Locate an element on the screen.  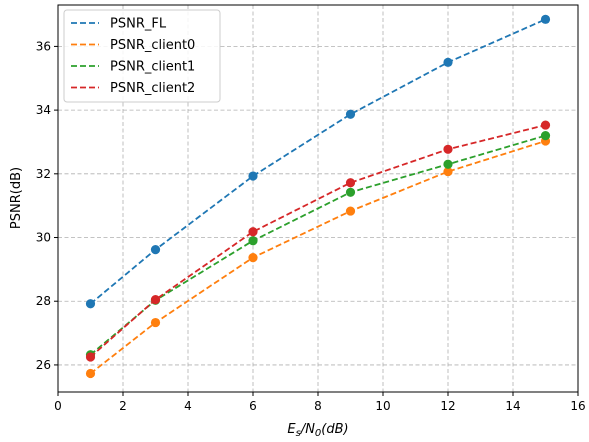
y-tick-label: 28 is located at coordinates (43, 301).